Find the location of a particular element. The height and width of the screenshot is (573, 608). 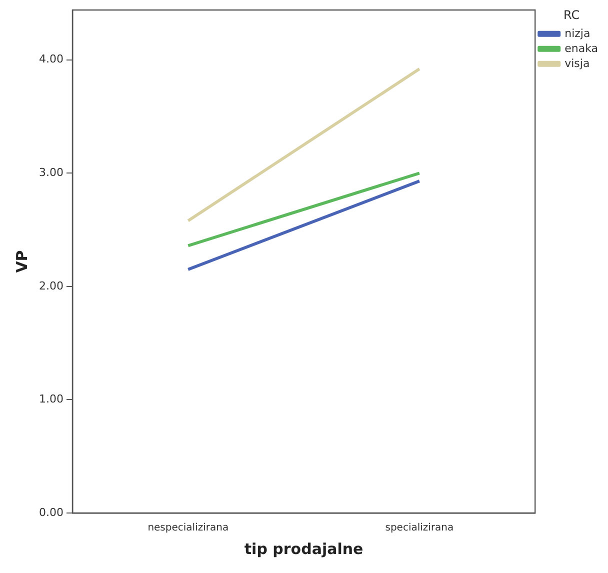

y-tick-label: 1.00 is located at coordinates (51, 399).